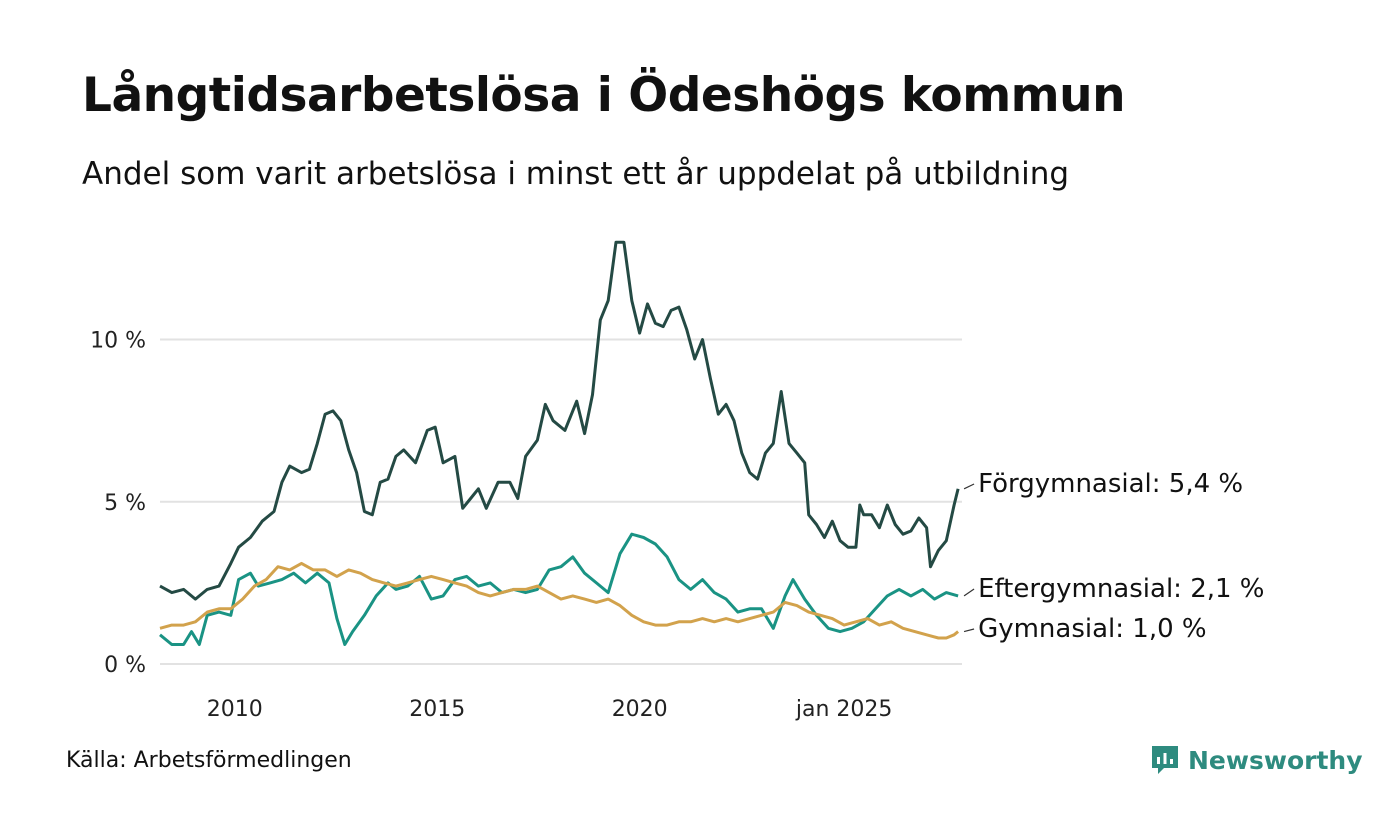  What do you see at coordinates (559, 600) in the screenshot?
I see `series-line-gymnasial` at bounding box center [559, 600].